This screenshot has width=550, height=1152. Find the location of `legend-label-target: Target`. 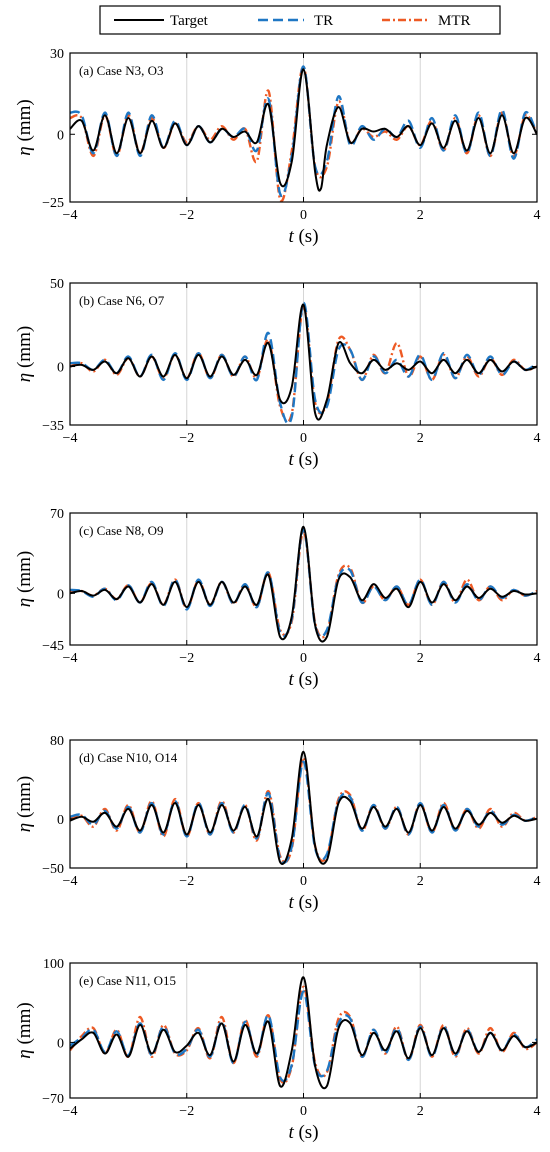

legend-label-target: Target is located at coordinates (189, 21).